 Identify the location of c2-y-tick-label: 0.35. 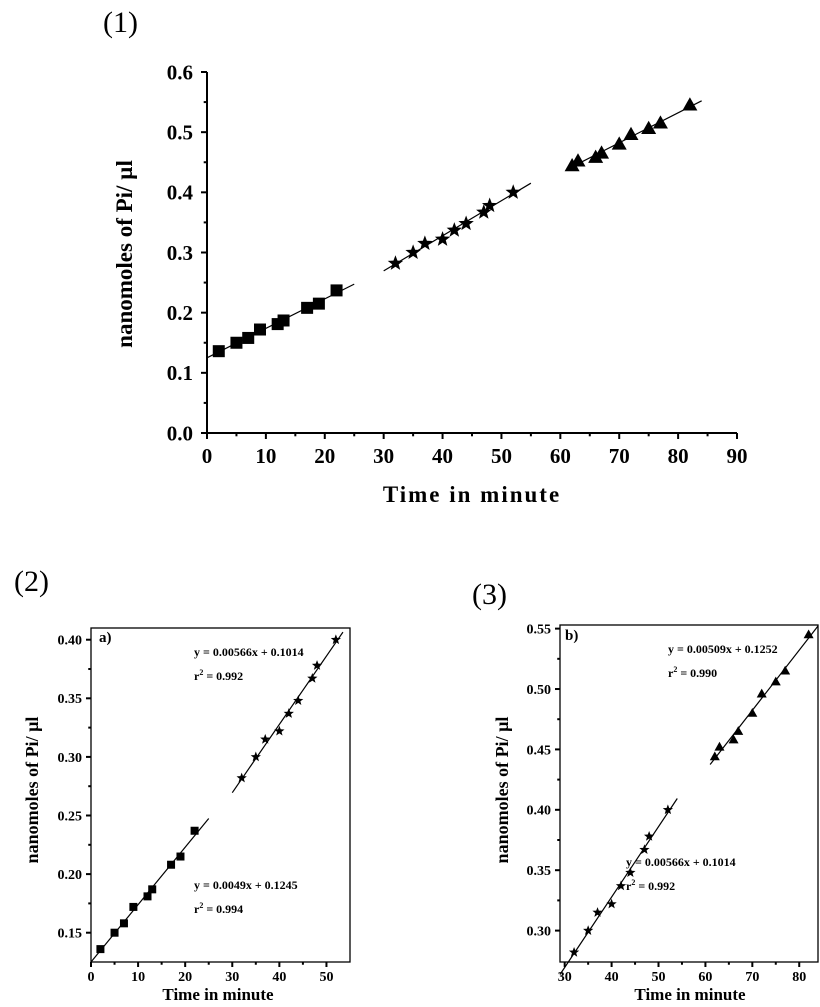
(70, 699).